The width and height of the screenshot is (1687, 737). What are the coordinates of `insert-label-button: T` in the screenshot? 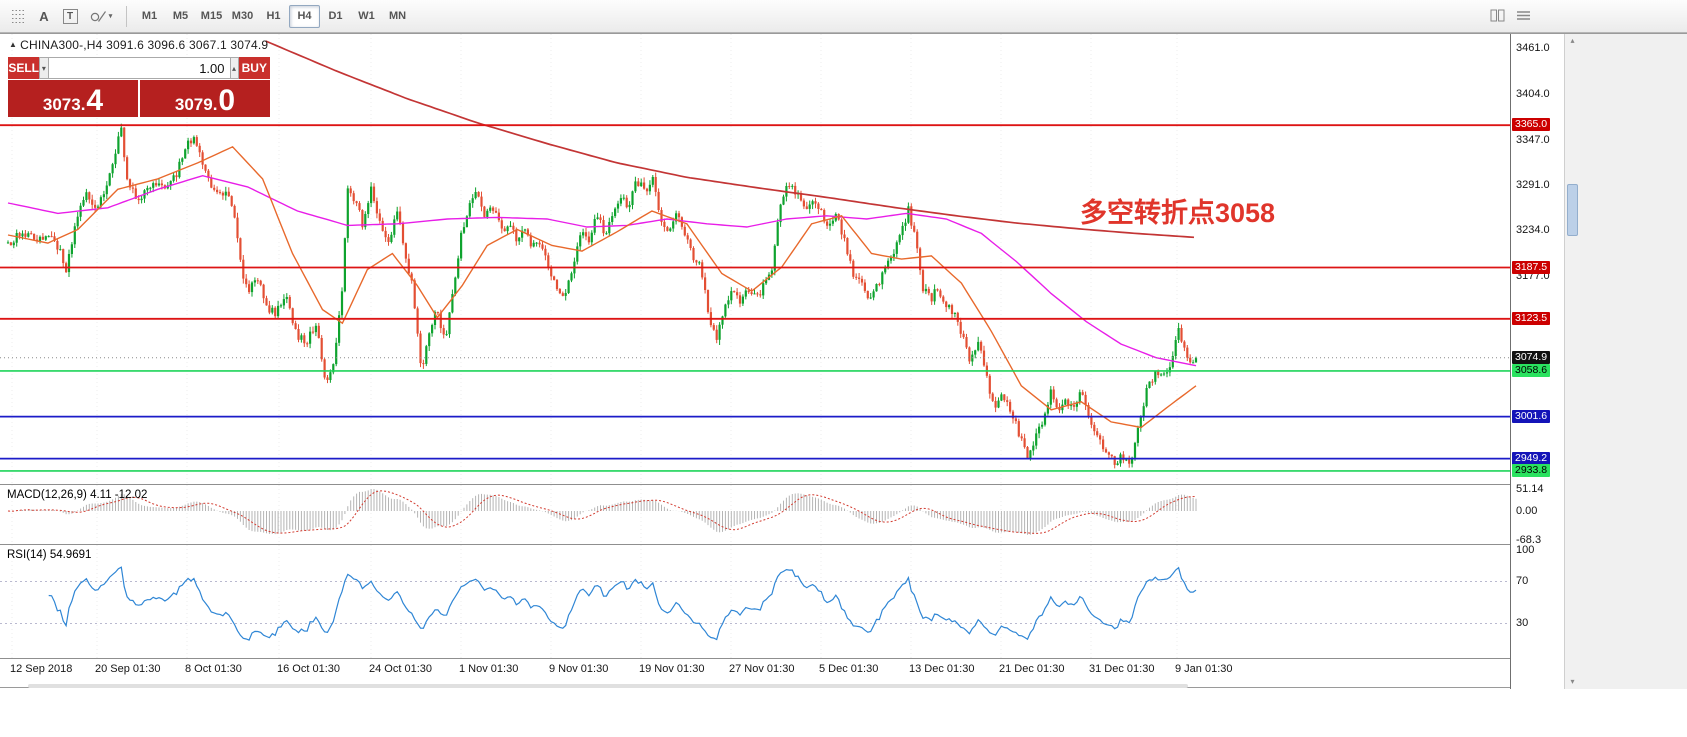 It's located at (70, 16).